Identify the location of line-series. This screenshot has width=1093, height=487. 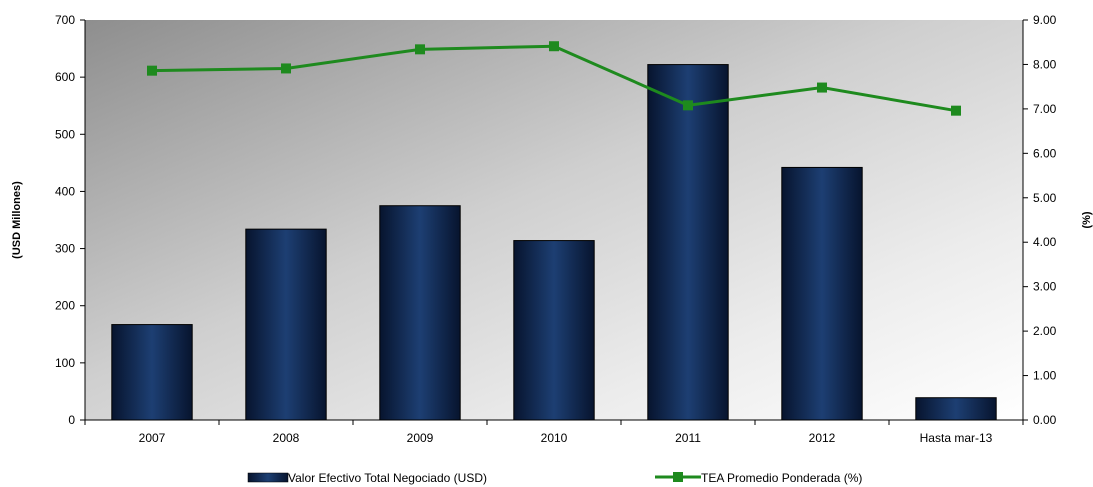
(554, 78).